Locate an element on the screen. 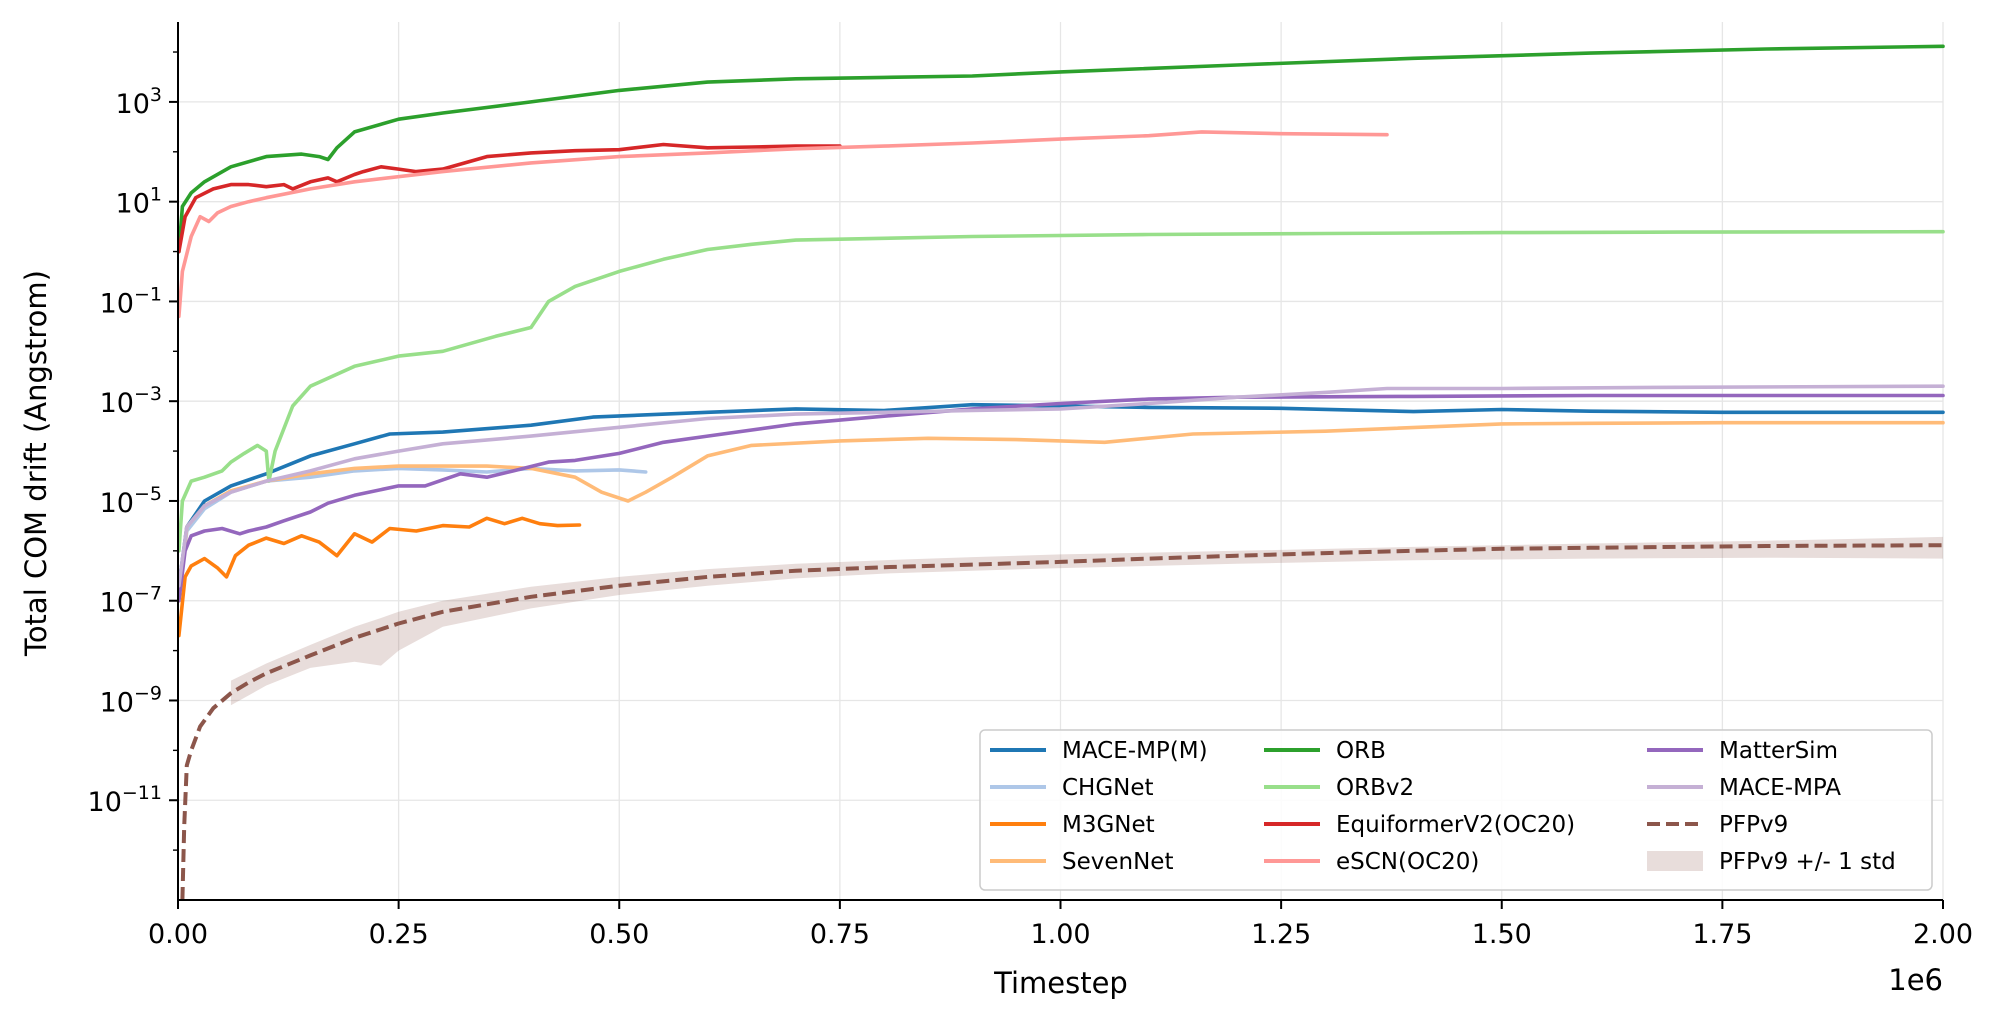 The image size is (1999, 1020). y-tick-label: 10⁻⁷ is located at coordinates (131, 601).